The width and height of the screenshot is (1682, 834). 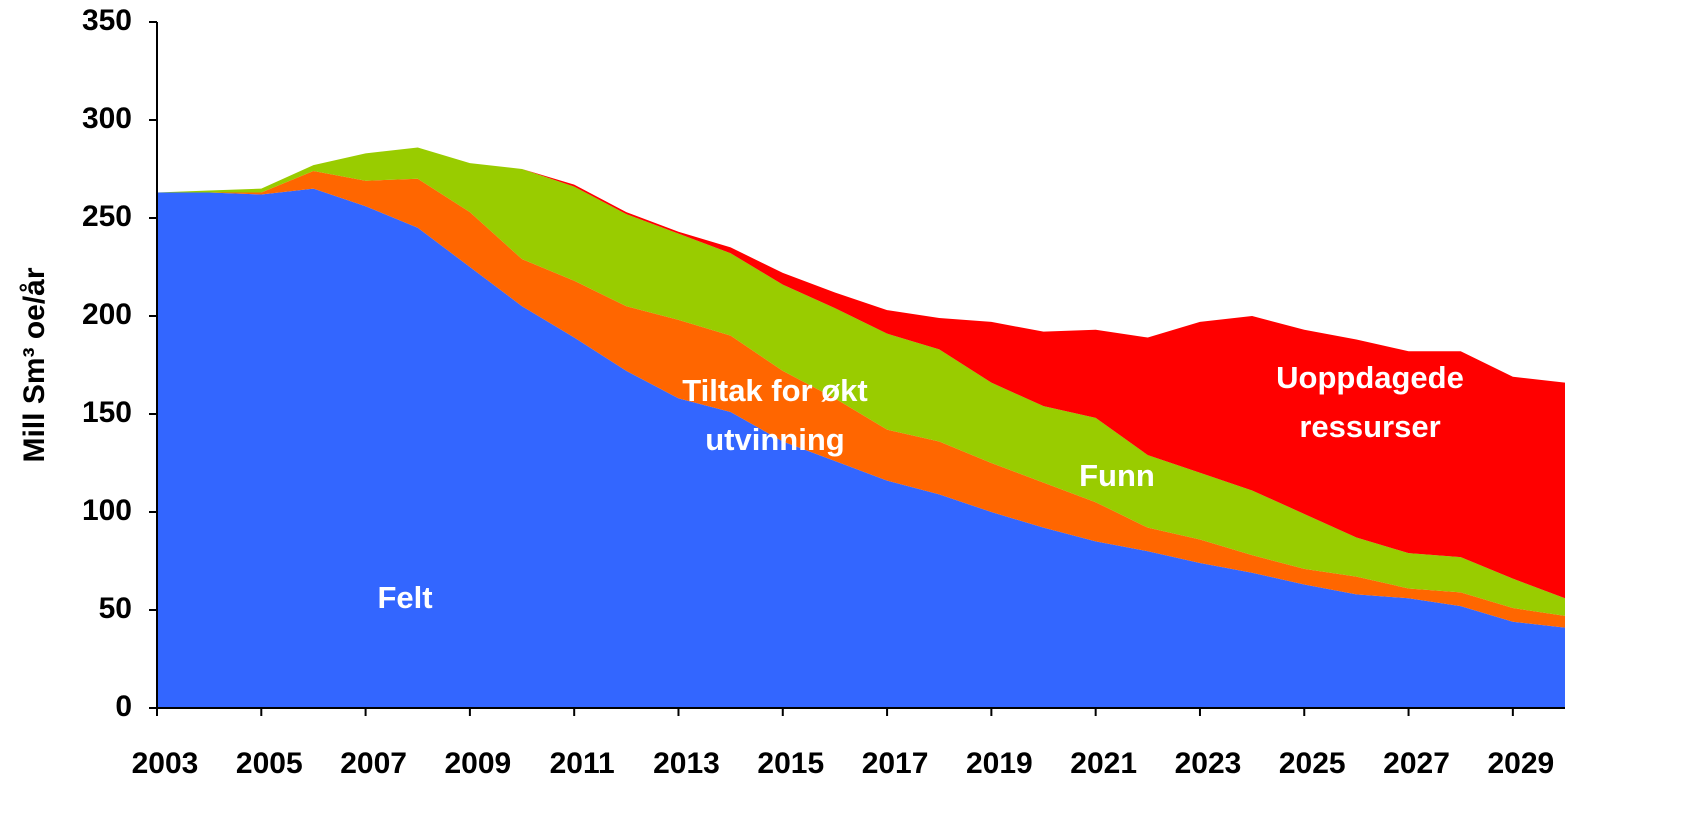 I want to click on x-tick-label: 2015, so click(x=790, y=763).